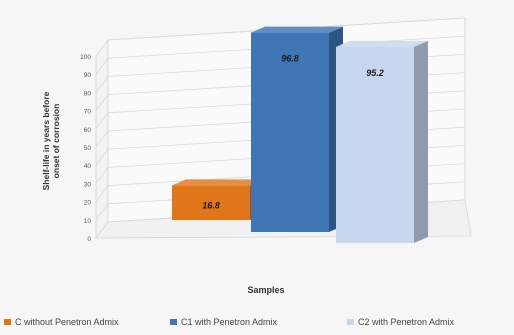 Image resolution: width=514 pixels, height=335 pixels. I want to click on y-tick-label: 90, so click(88, 75).